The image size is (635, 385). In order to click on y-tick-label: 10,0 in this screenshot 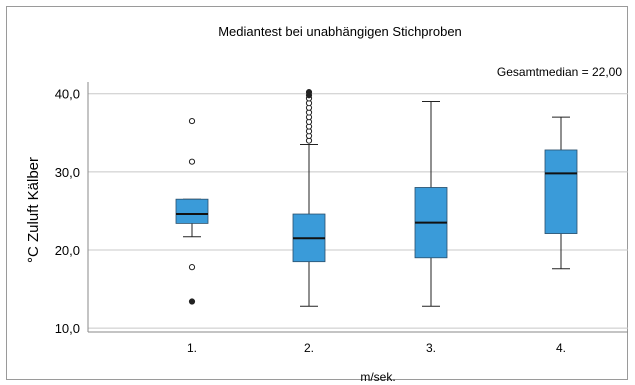, I will do `click(67, 328)`.